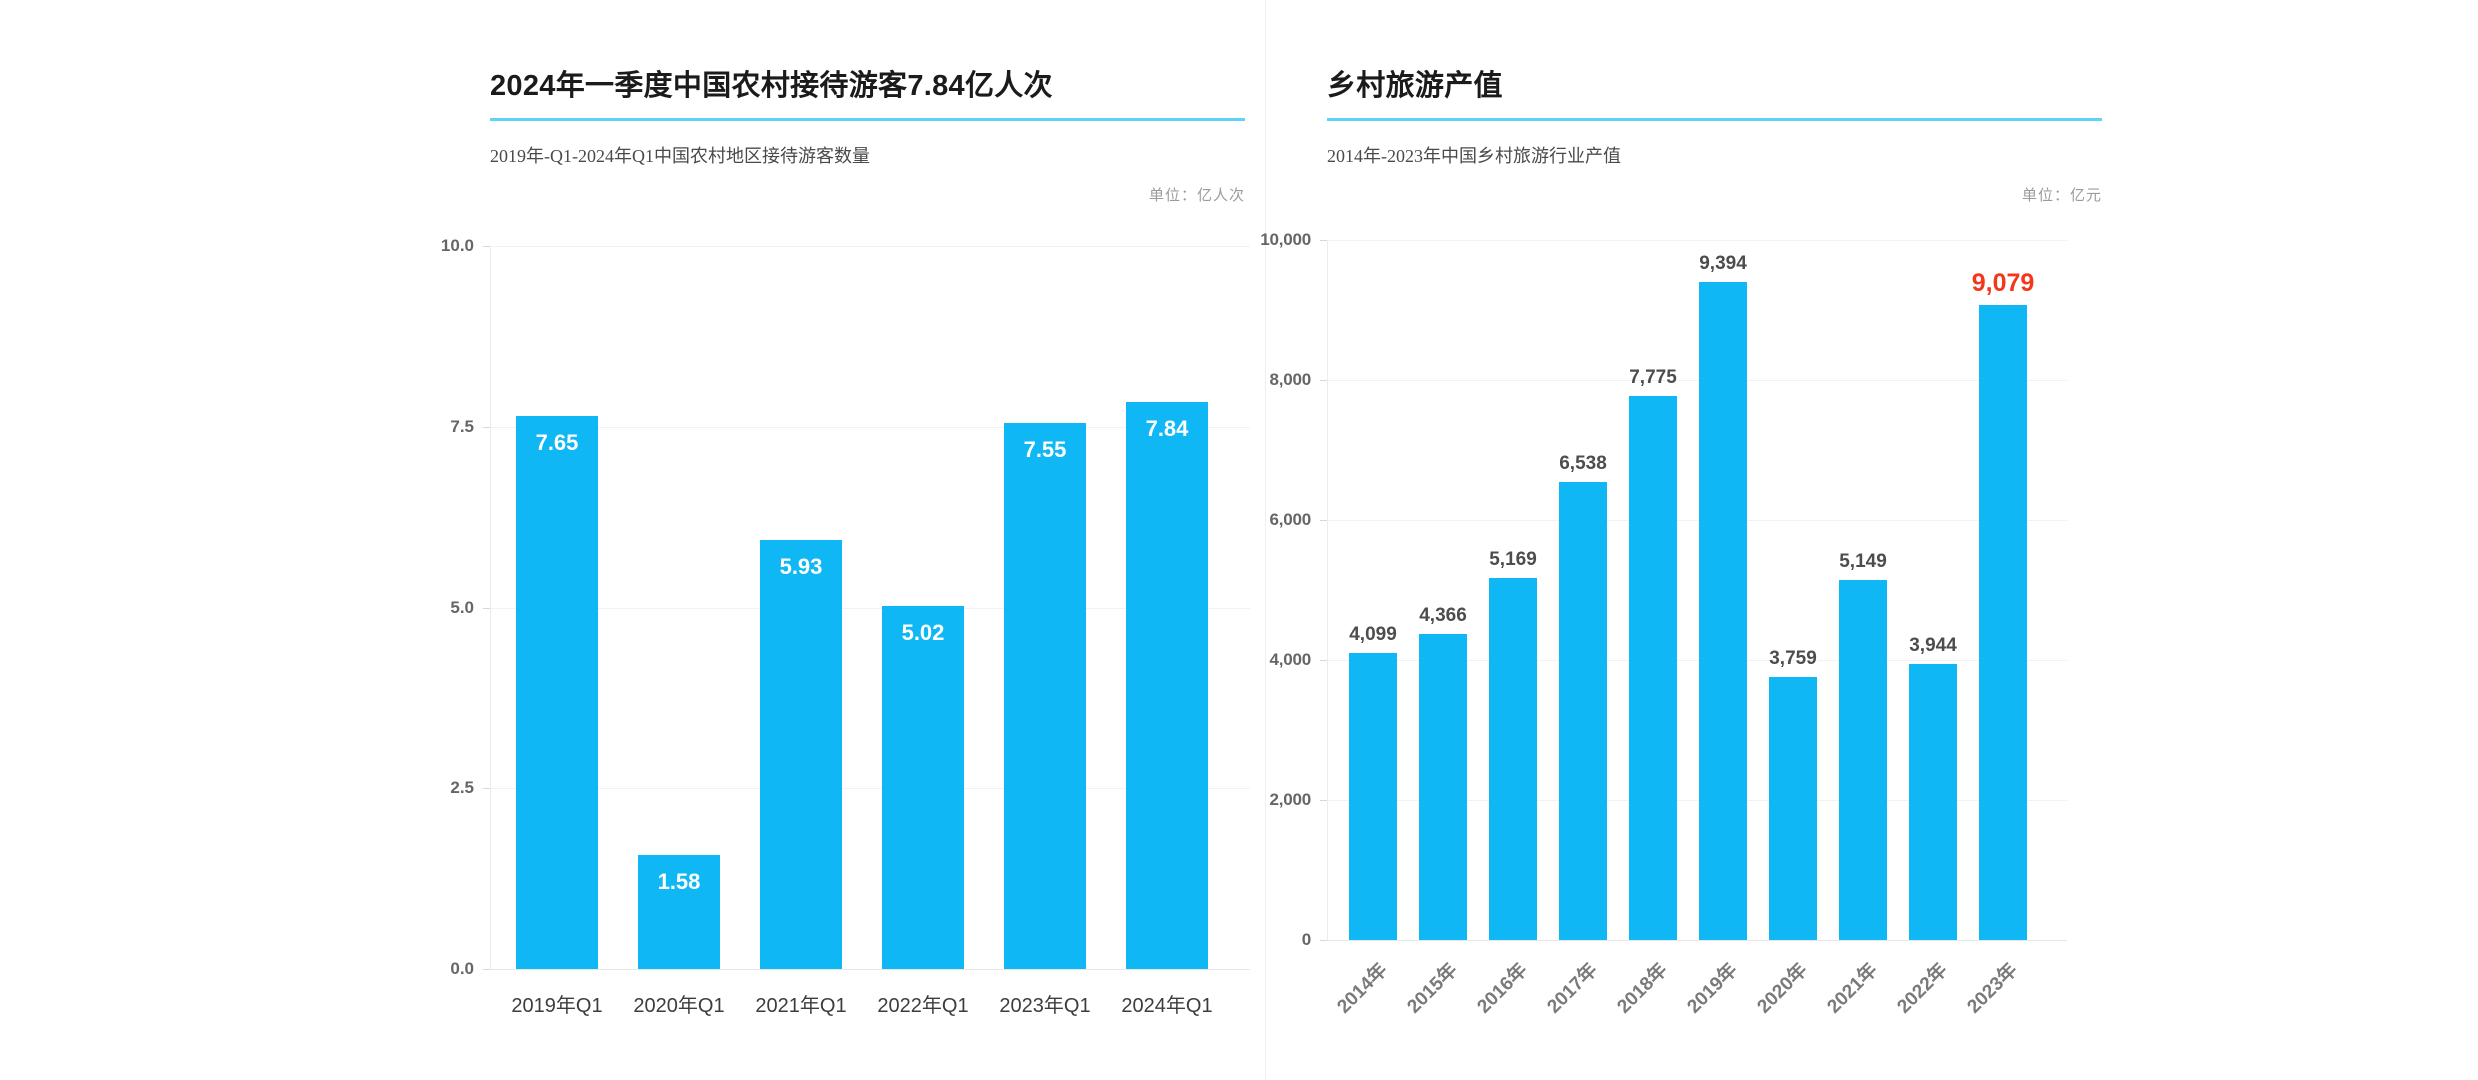 The width and height of the screenshot is (2478, 1080). What do you see at coordinates (1265, 540) in the screenshot?
I see `panel-divider` at bounding box center [1265, 540].